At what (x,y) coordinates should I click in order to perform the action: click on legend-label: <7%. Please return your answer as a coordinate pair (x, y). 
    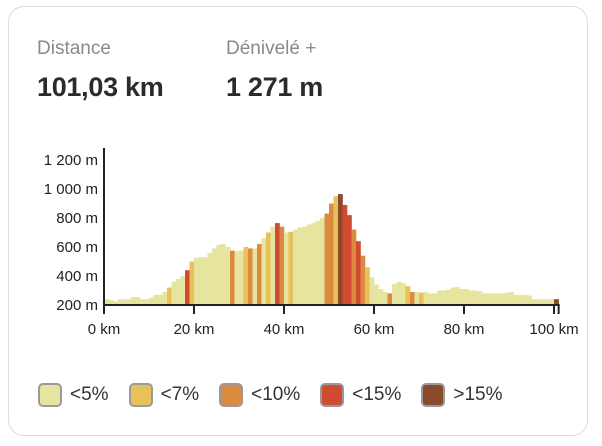
    Looking at the image, I should click on (180, 394).